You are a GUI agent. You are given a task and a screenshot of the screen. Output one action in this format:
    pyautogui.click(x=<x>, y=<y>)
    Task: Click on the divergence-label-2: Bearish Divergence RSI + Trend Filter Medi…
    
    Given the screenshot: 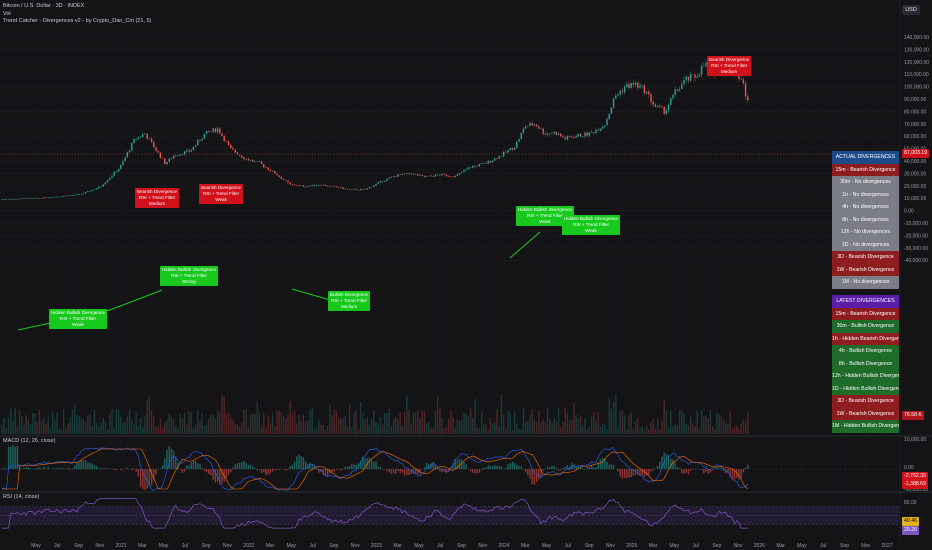 What is the action you would take?
    pyautogui.click(x=157, y=198)
    